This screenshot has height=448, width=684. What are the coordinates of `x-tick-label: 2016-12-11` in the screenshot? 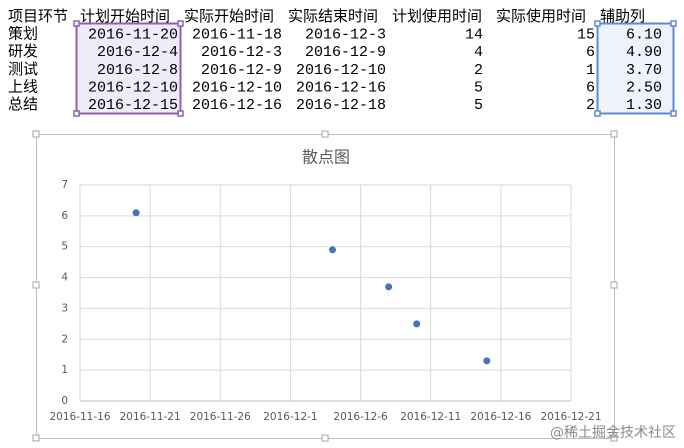 It's located at (430, 417).